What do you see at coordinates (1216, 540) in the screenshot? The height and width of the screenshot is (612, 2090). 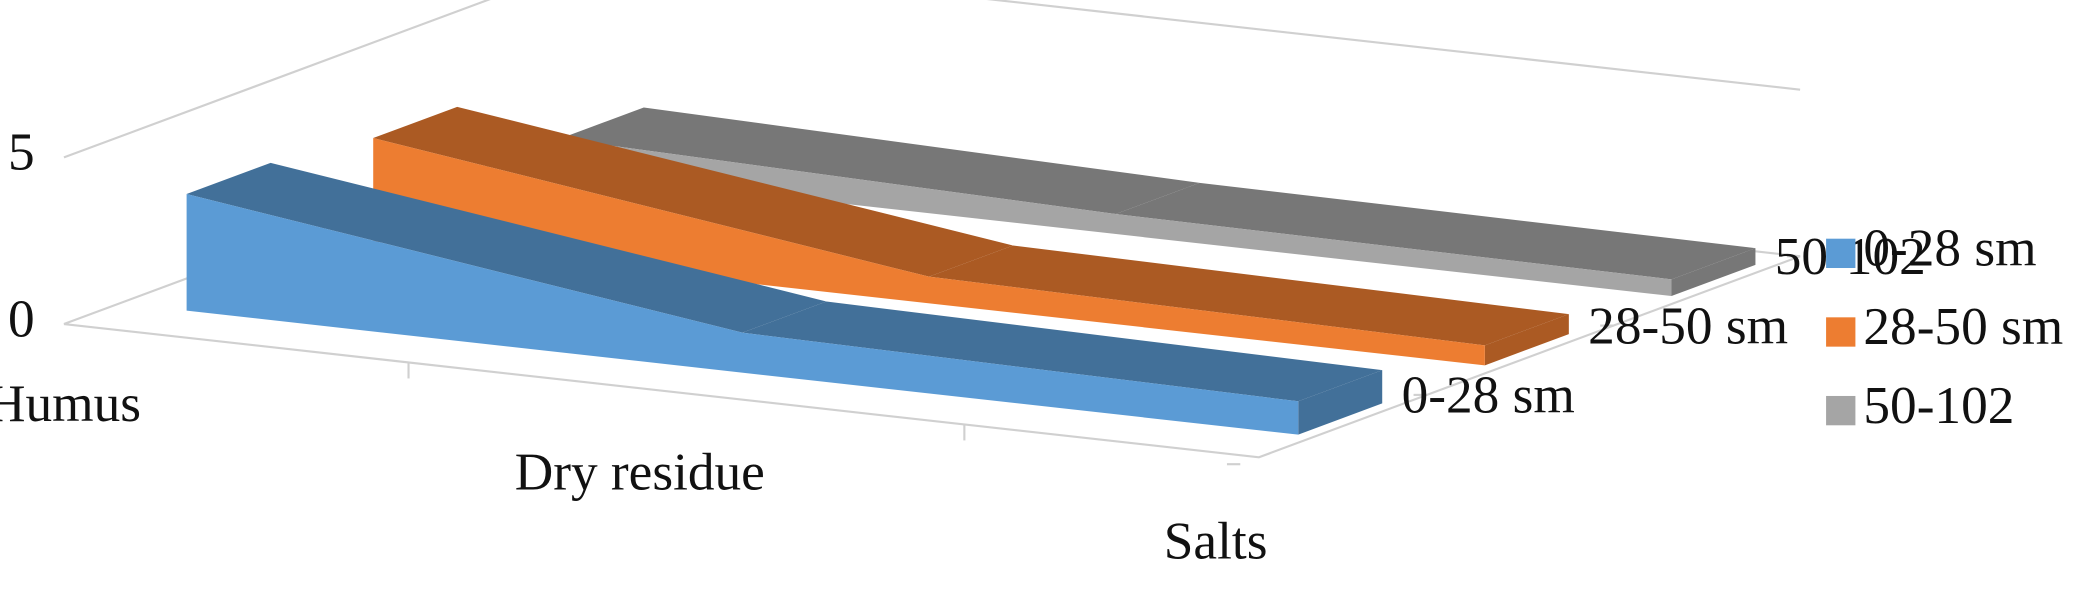 I see `x-tick-label: Salts` at bounding box center [1216, 540].